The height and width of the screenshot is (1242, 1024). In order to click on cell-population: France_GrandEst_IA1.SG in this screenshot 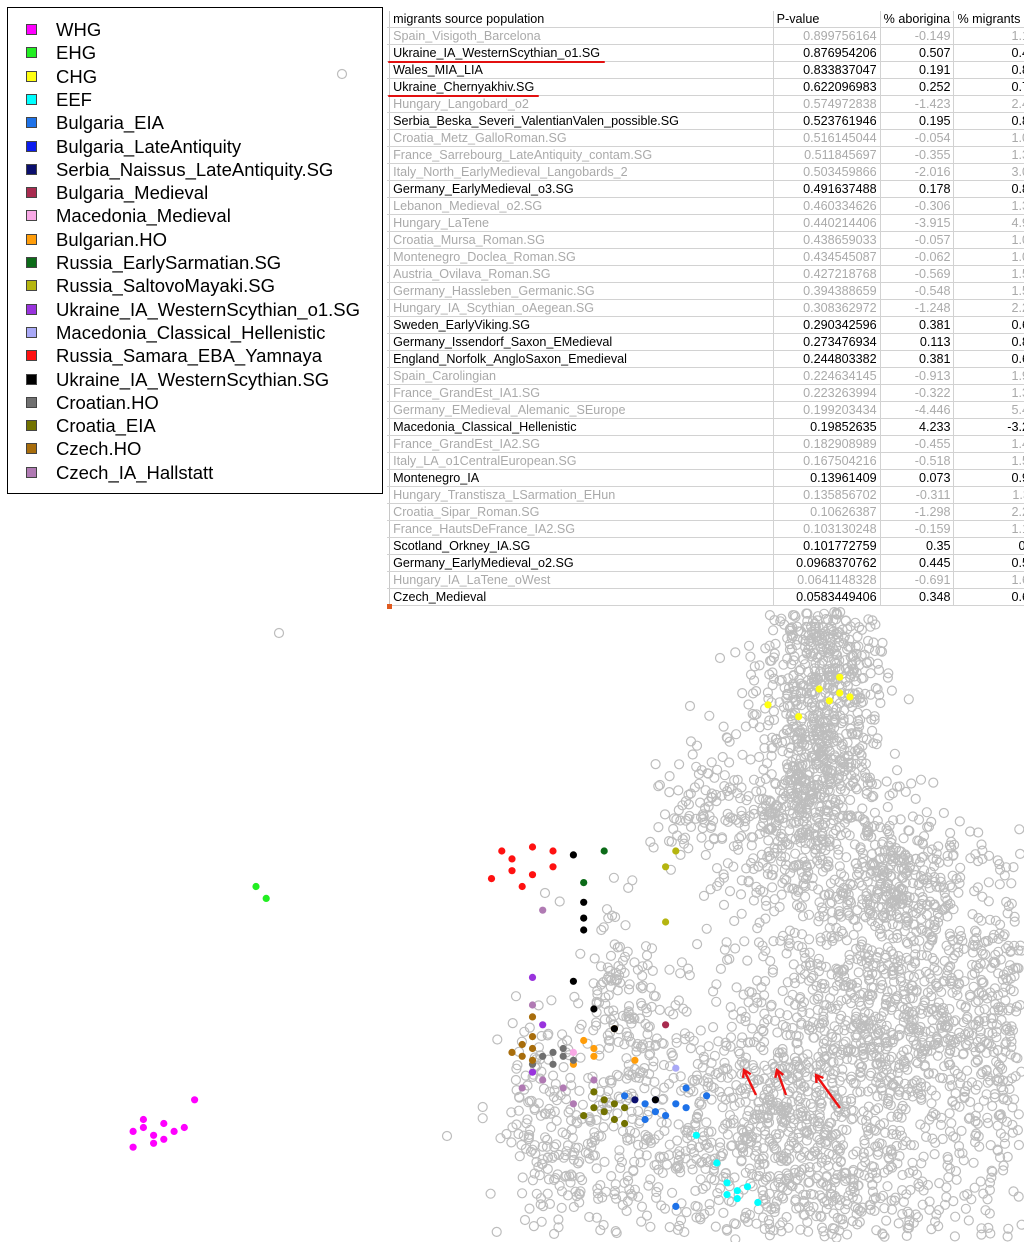, I will do `click(581, 393)`.